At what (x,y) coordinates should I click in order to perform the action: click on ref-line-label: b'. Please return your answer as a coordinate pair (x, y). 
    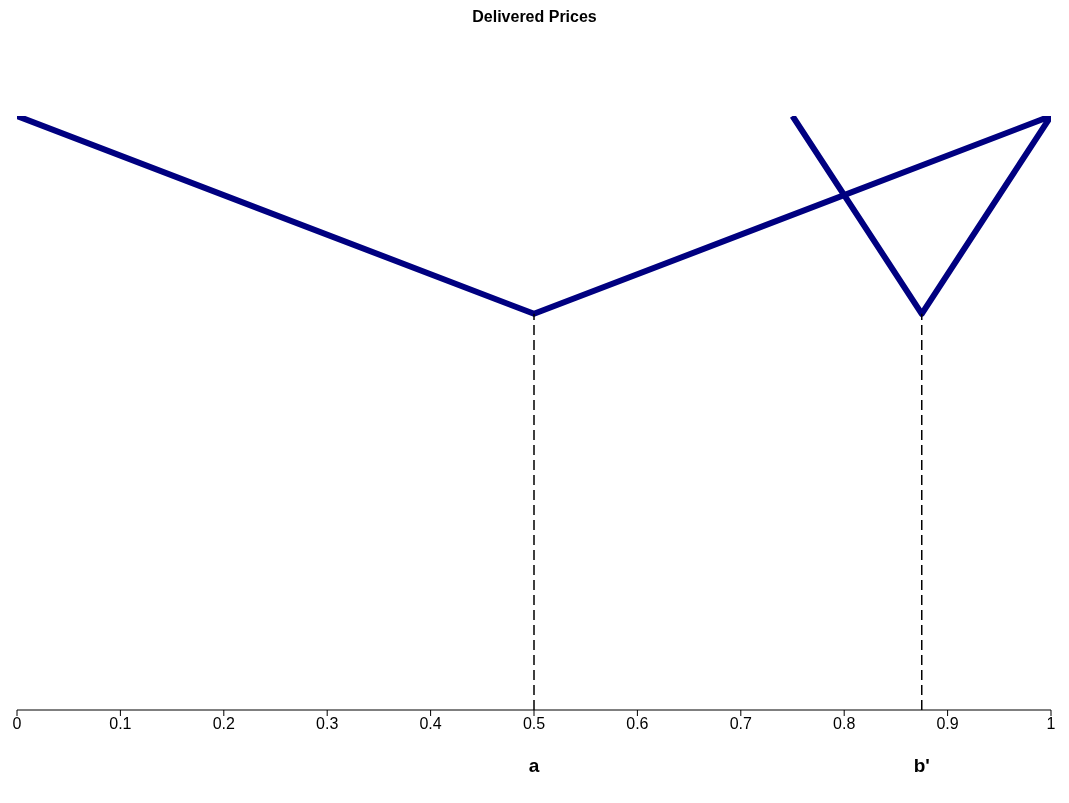
    Looking at the image, I should click on (921, 765).